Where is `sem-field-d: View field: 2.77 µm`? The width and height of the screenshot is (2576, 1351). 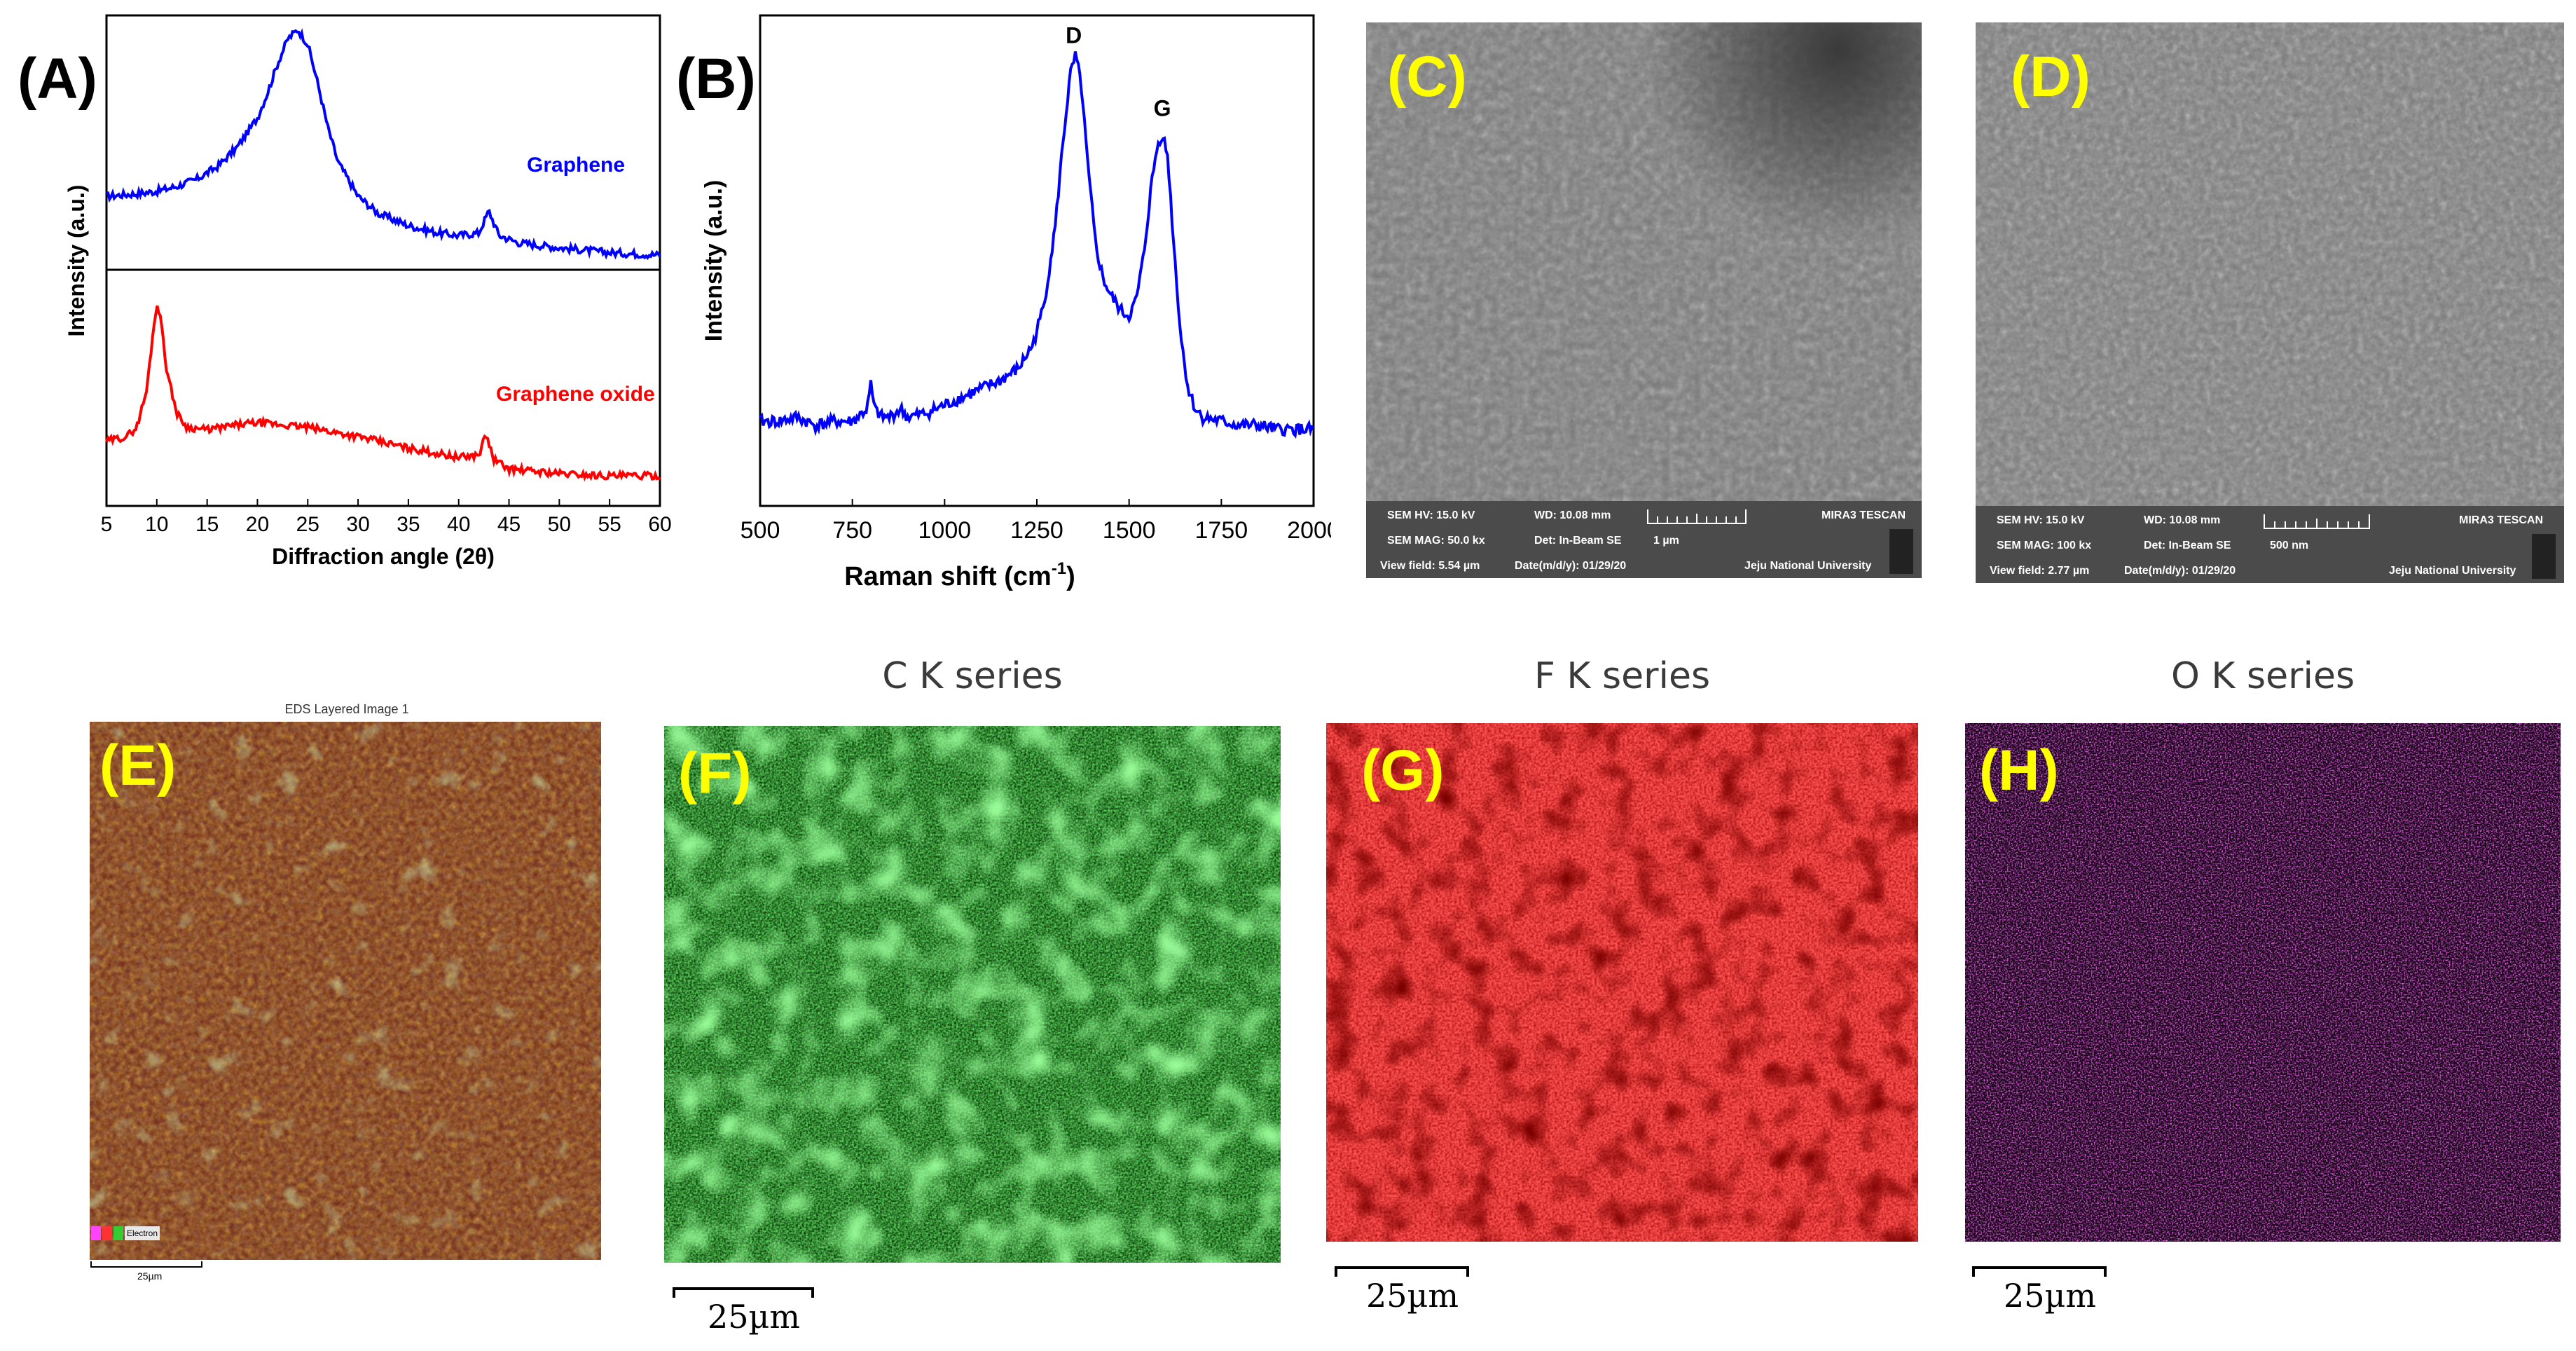 sem-field-d: View field: 2.77 µm is located at coordinates (2040, 571).